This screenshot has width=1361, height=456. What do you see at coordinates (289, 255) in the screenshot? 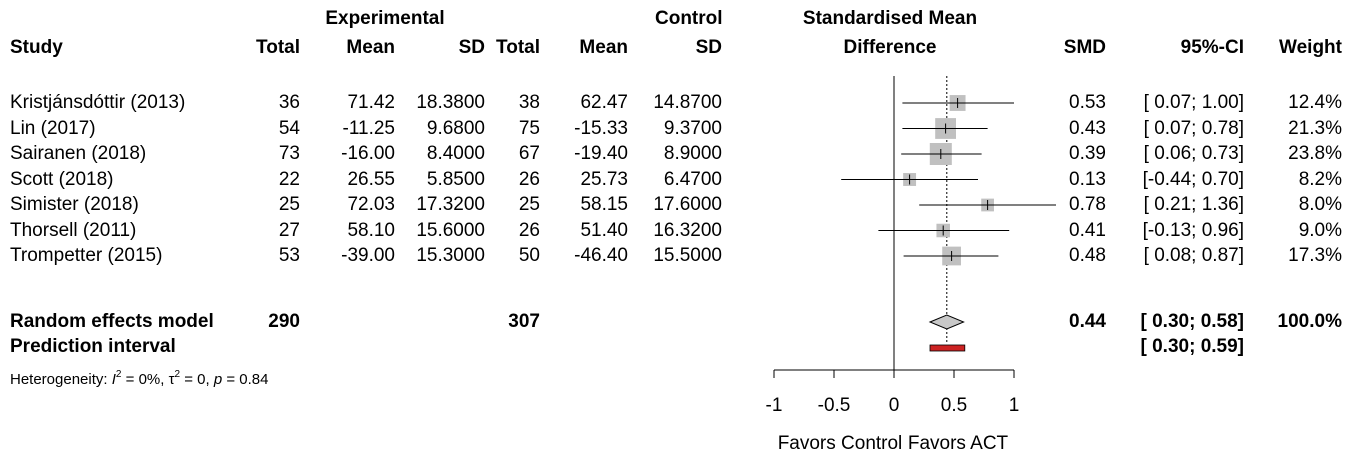
I see `exp-total: 53` at bounding box center [289, 255].